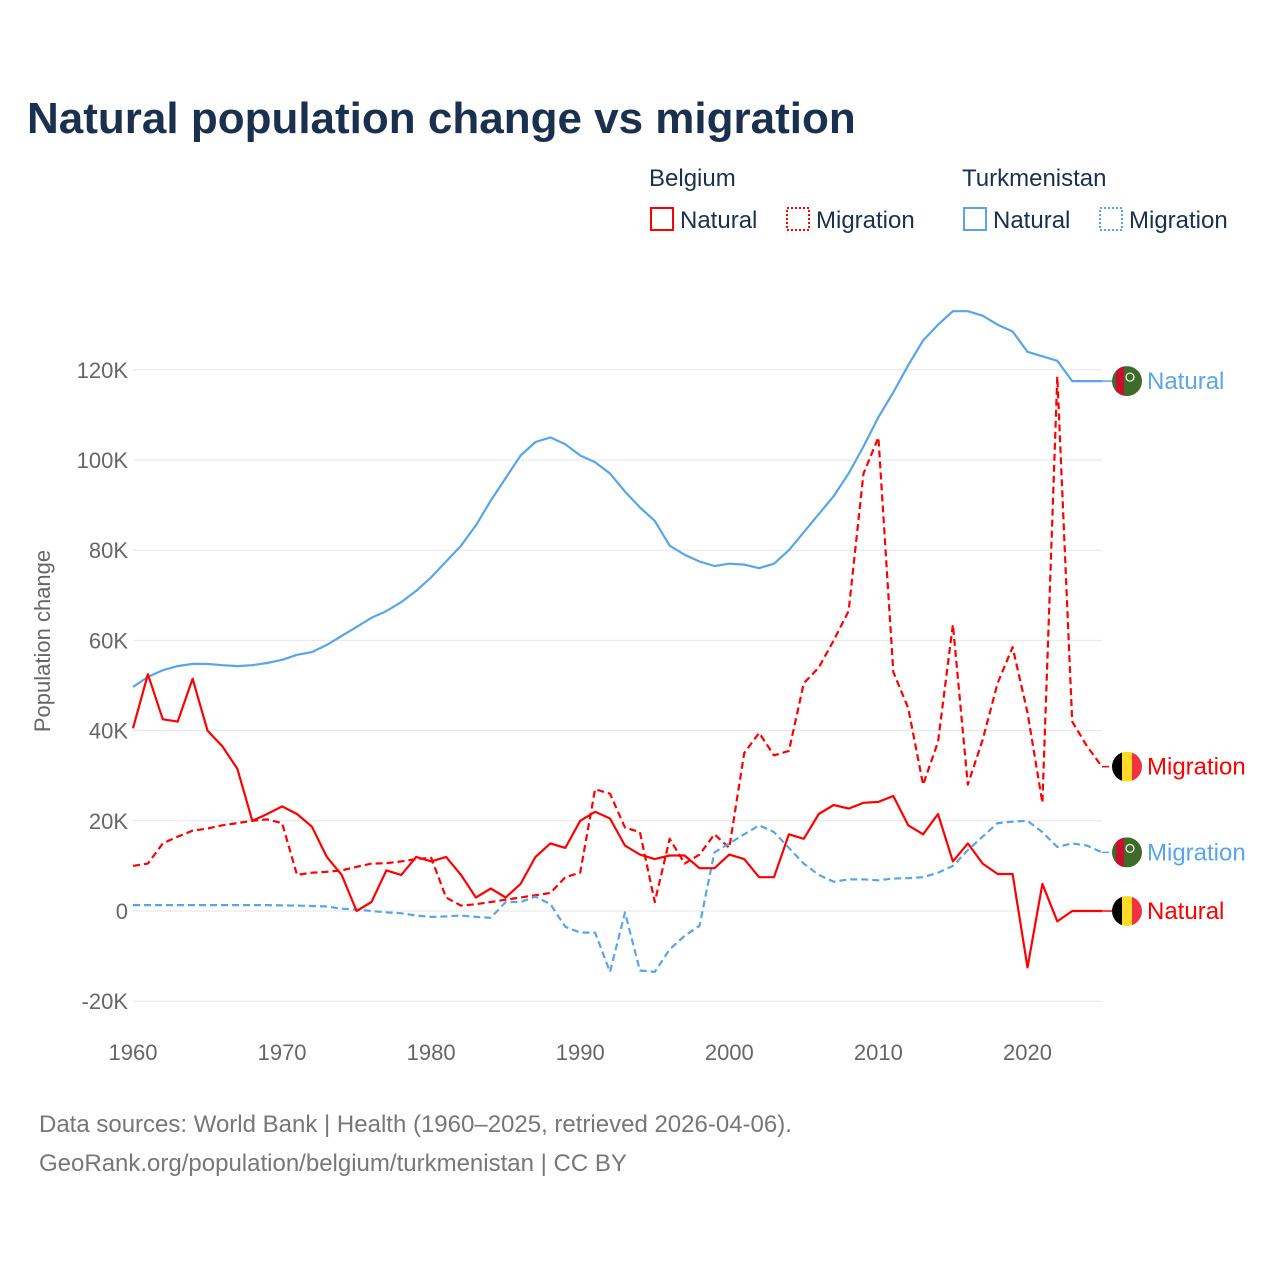 Image resolution: width=1280 pixels, height=1280 pixels. What do you see at coordinates (729, 1052) in the screenshot?
I see `x-tick-label: 2000` at bounding box center [729, 1052].